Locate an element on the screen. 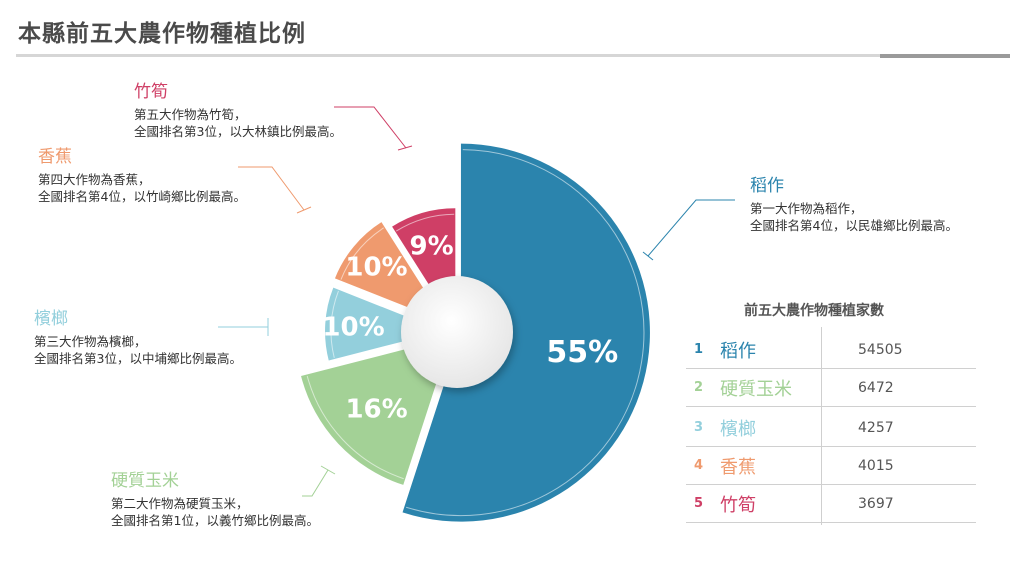  table-row: 4 香蕉 4015 is located at coordinates (831, 466).